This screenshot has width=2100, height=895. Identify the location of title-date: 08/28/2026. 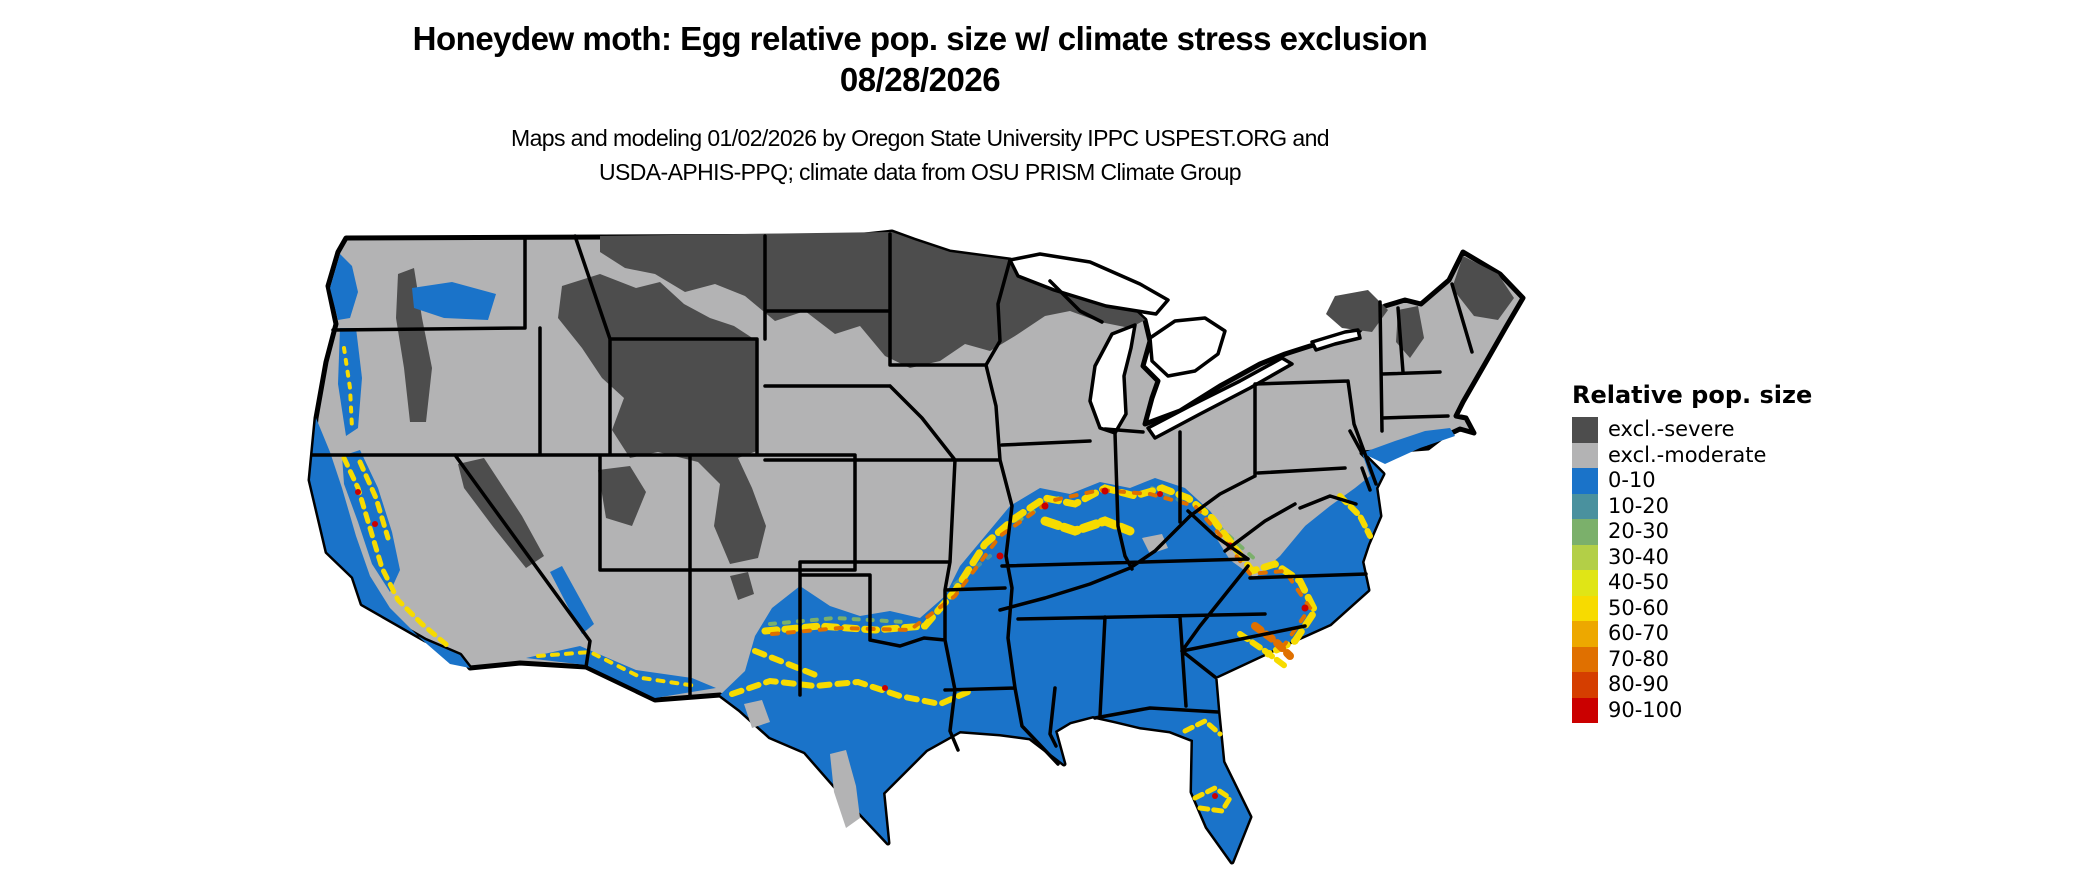
(920, 79).